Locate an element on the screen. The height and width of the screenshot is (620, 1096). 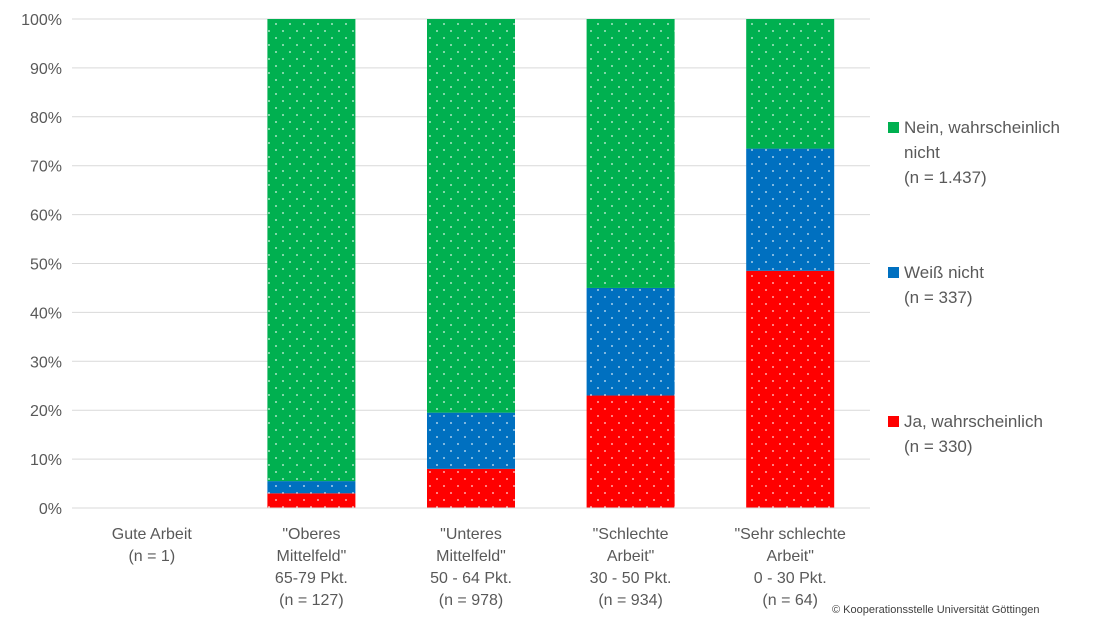
bar-nein-4-pattern is located at coordinates (630, 153).